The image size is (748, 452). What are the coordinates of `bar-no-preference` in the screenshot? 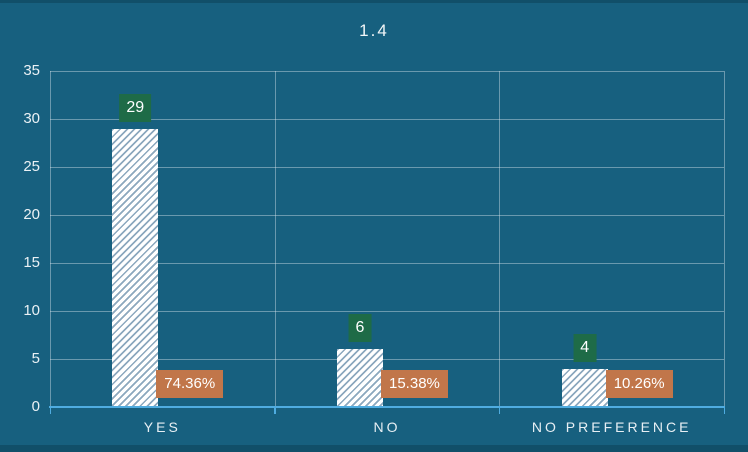 It's located at (584, 387).